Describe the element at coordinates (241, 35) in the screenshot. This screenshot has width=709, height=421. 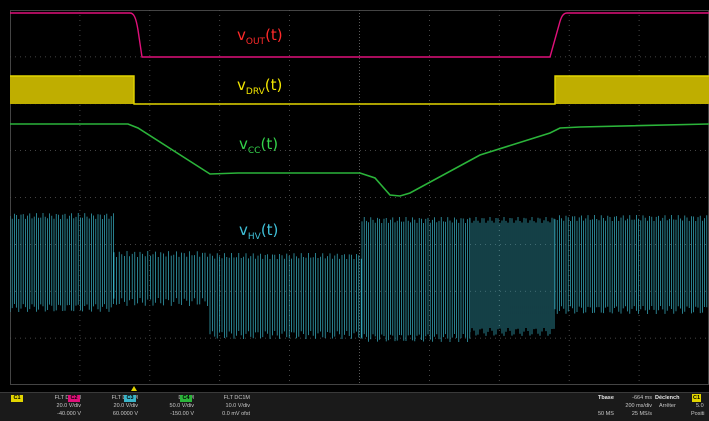
I see `vout-label-prefix: v` at that location.